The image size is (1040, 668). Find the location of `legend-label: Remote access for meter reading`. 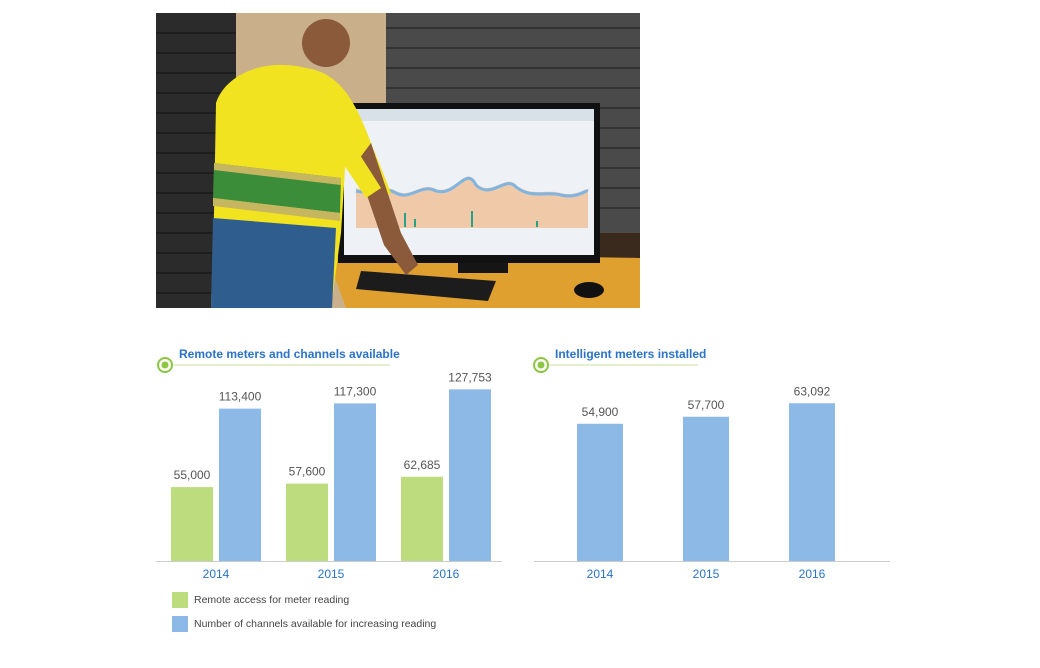

legend-label: Remote access for meter reading is located at coordinates (272, 600).